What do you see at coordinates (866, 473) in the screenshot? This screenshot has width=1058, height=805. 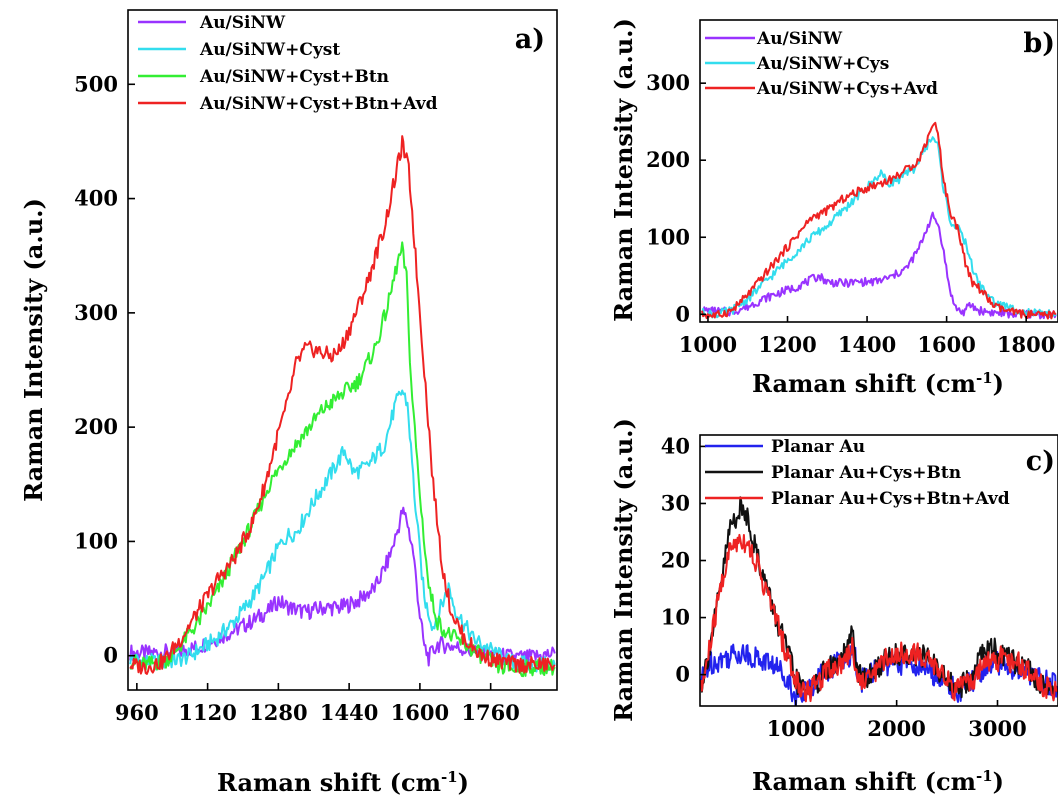 I see `legend-label: Planar Au+Cys+Btn` at bounding box center [866, 473].